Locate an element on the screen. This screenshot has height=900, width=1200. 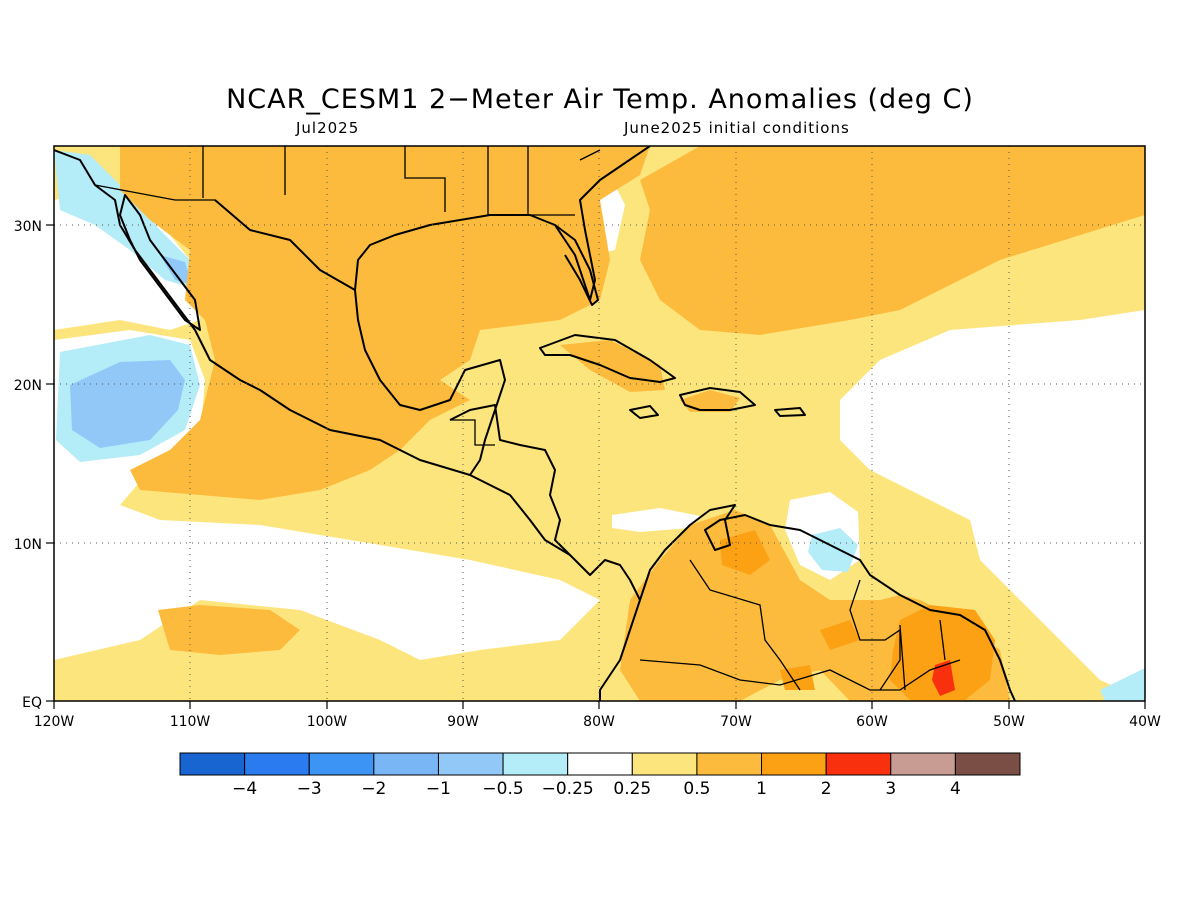
anomaly-red-guiana is located at coordinates (943, 678).